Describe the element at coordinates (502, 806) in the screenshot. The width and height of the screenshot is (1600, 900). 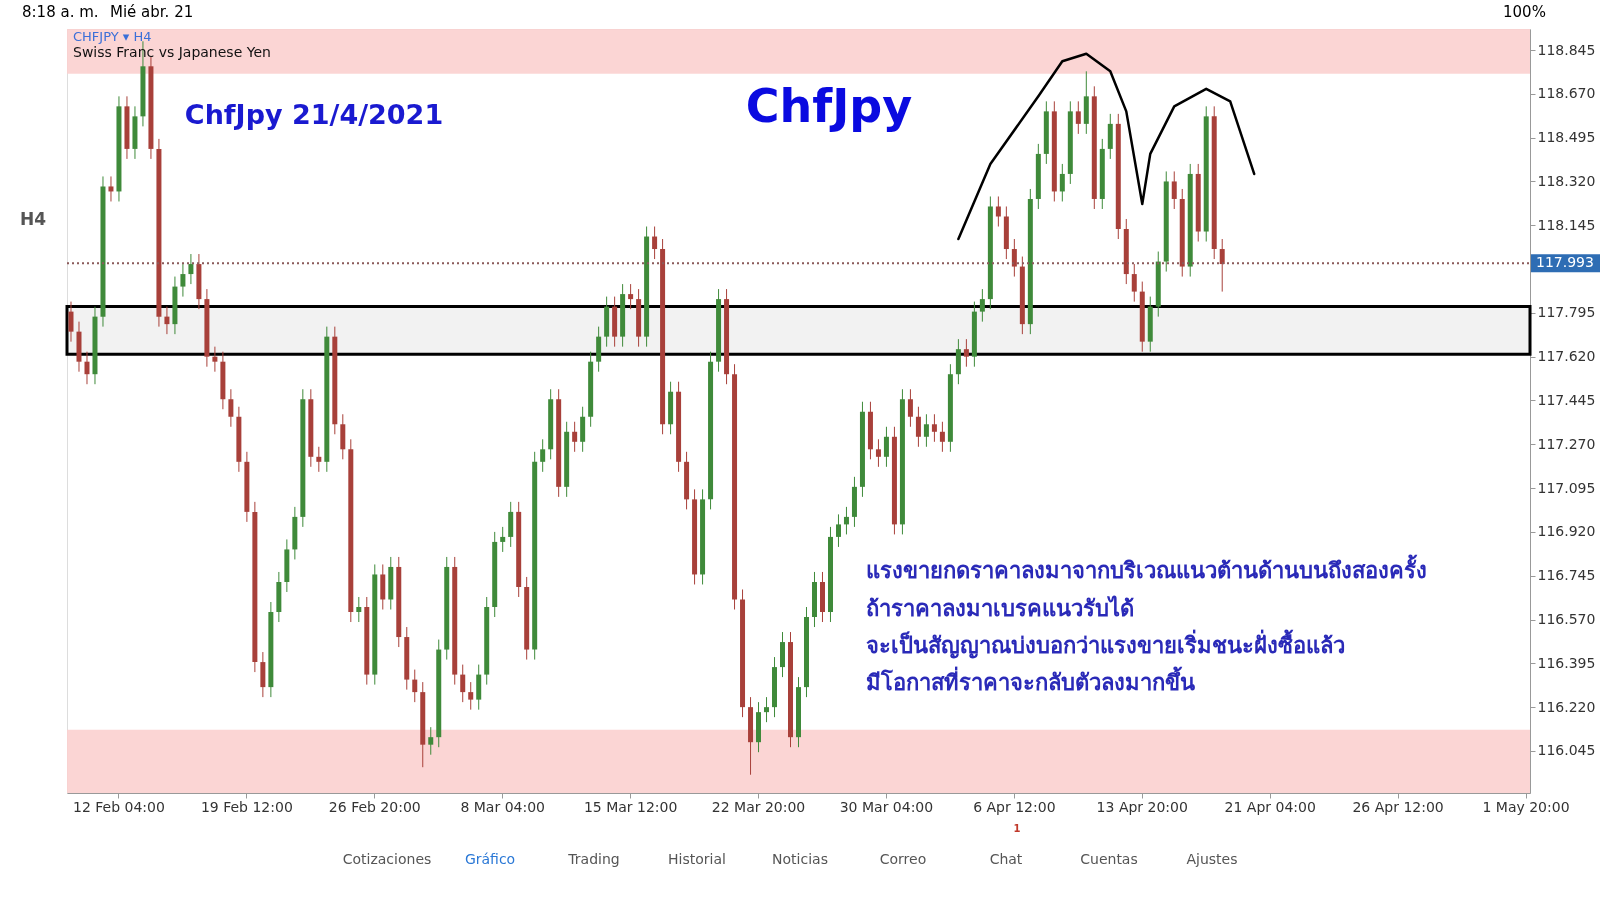
I see `x-tick-label: 8 Mar 04:00` at that location.